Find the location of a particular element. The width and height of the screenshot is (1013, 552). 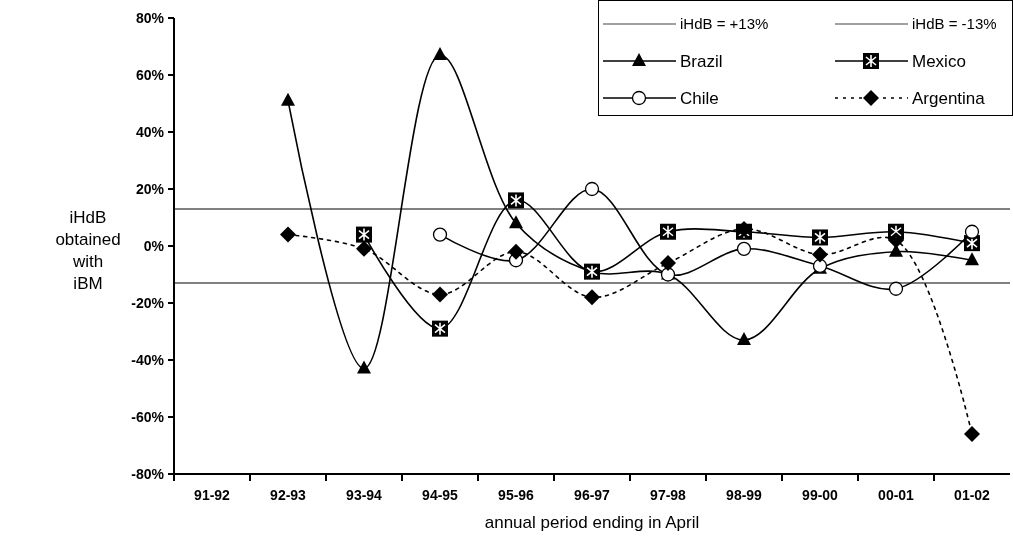

y-tick-label: 20% is located at coordinates (150, 188).